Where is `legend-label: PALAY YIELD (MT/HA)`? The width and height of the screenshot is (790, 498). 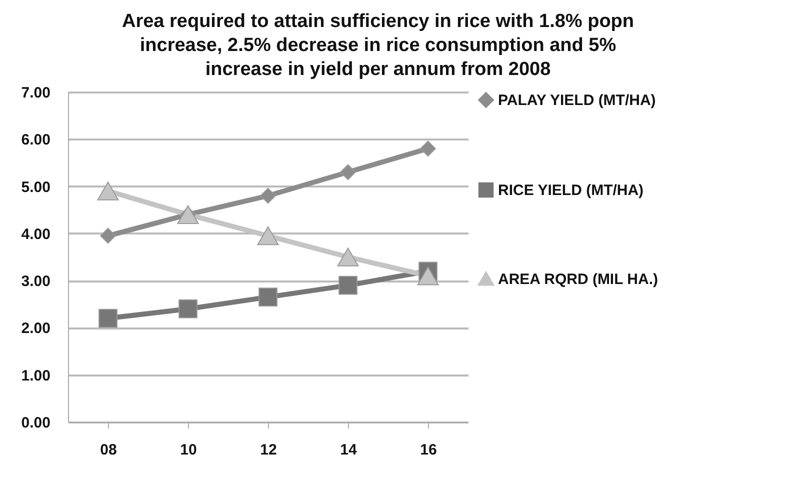 legend-label: PALAY YIELD (MT/HA) is located at coordinates (577, 100).